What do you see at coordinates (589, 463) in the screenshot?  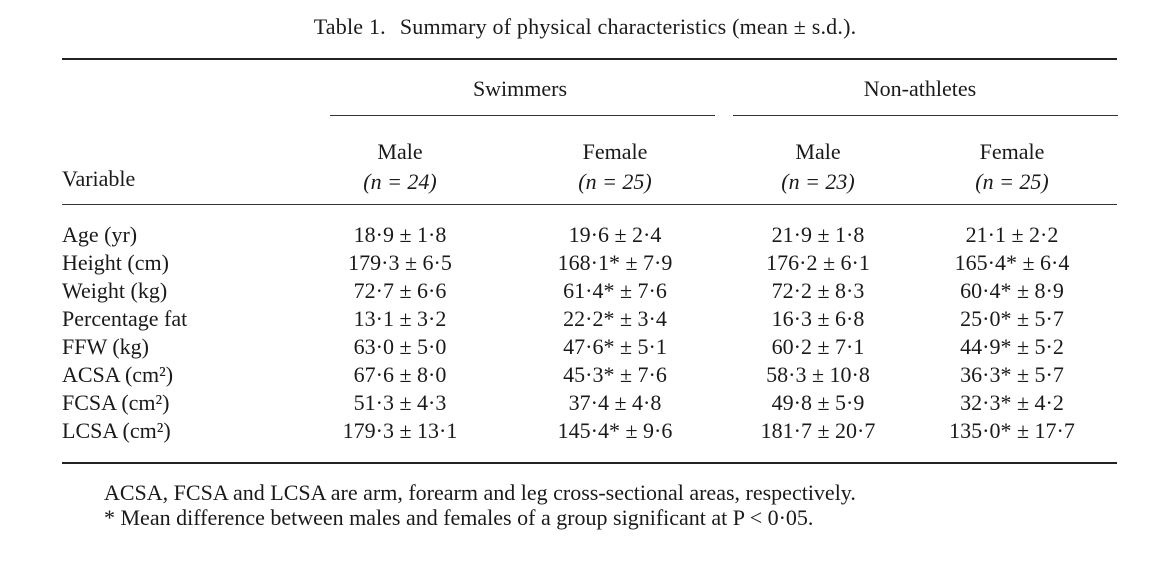 I see `bottom-rule` at bounding box center [589, 463].